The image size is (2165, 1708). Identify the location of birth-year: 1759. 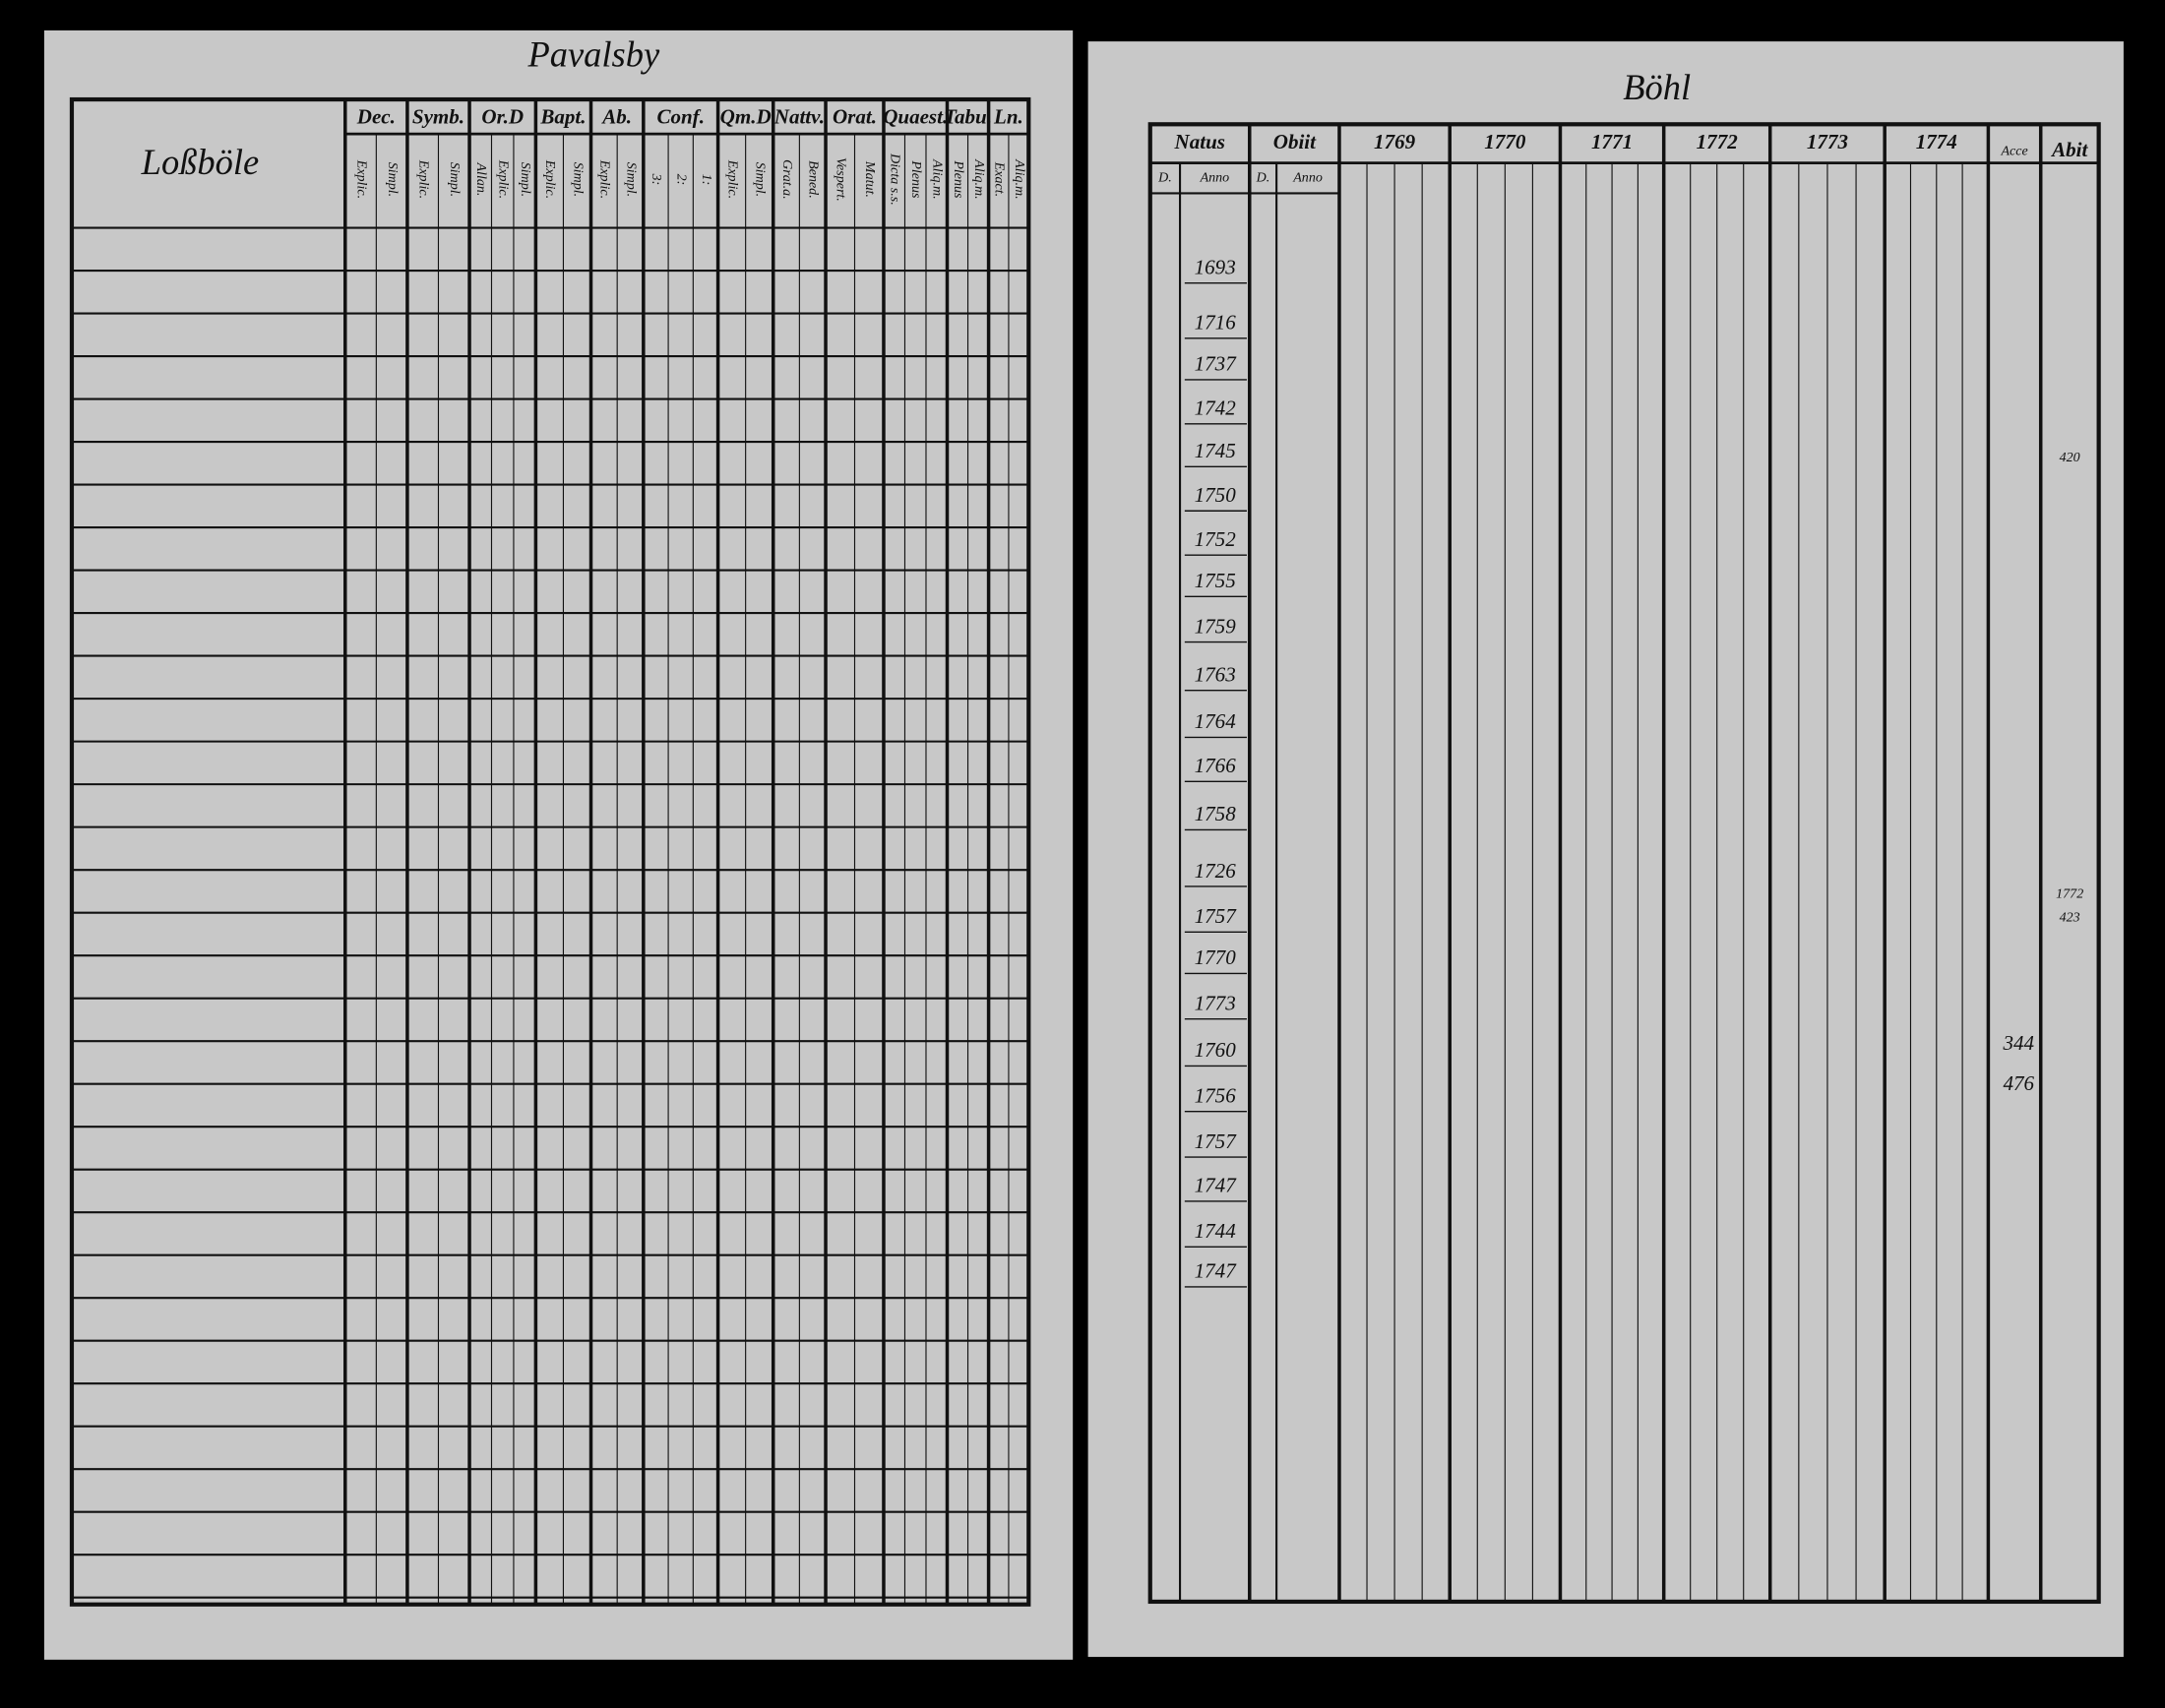
(1216, 626).